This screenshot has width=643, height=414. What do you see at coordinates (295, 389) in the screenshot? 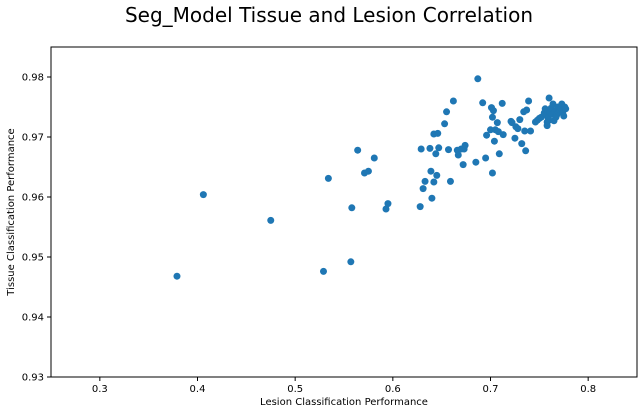
I see `x-tick-label: 0.5` at bounding box center [295, 389].